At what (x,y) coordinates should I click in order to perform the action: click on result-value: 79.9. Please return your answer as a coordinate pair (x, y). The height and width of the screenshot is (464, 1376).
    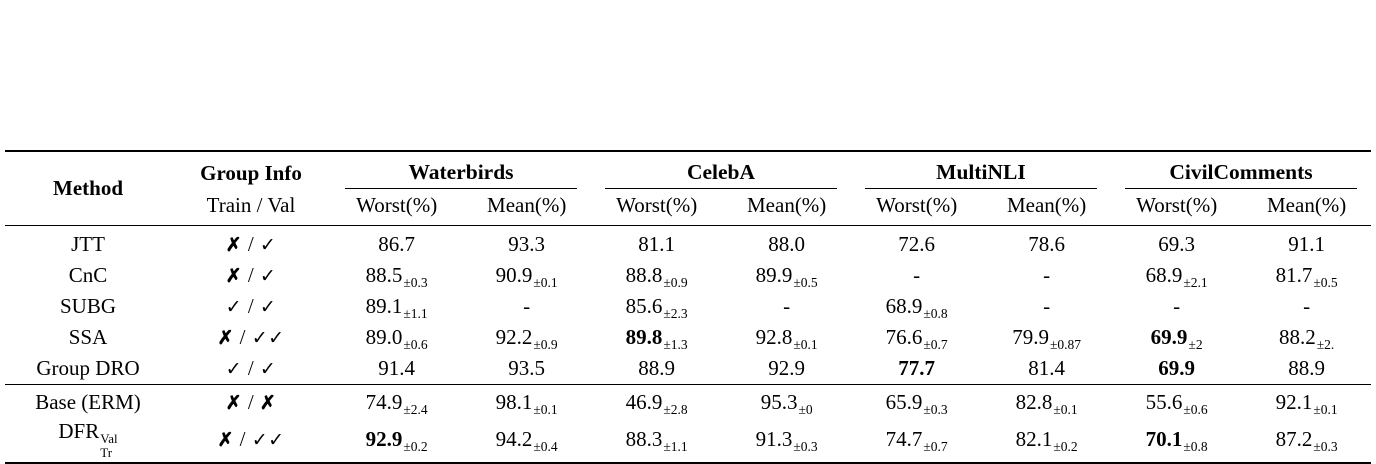
    Looking at the image, I should click on (1030, 337).